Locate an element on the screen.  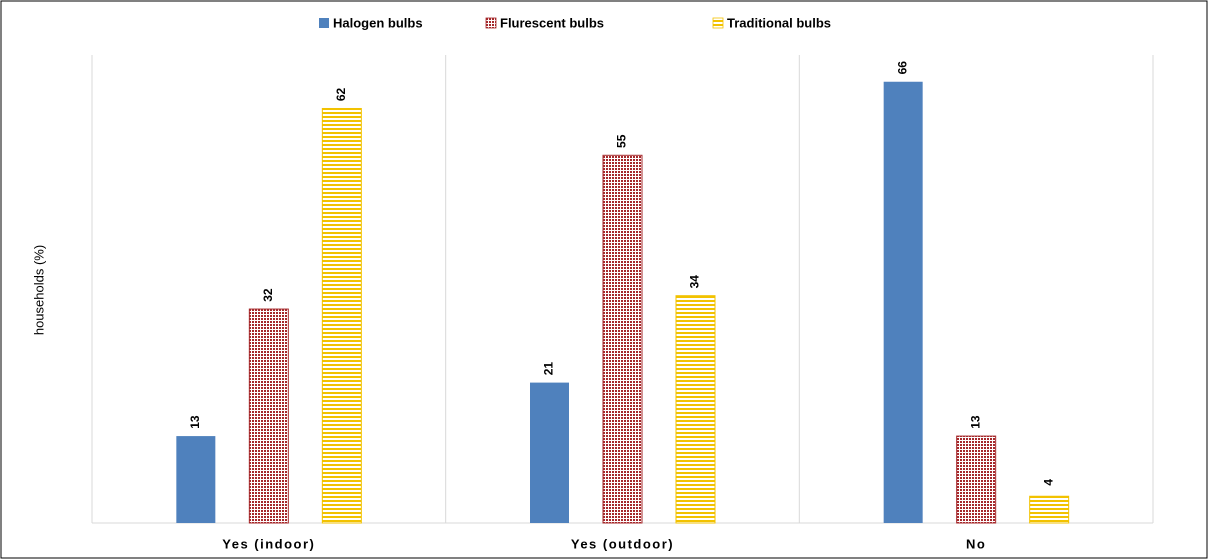
data-label: 34 is located at coordinates (695, 282).